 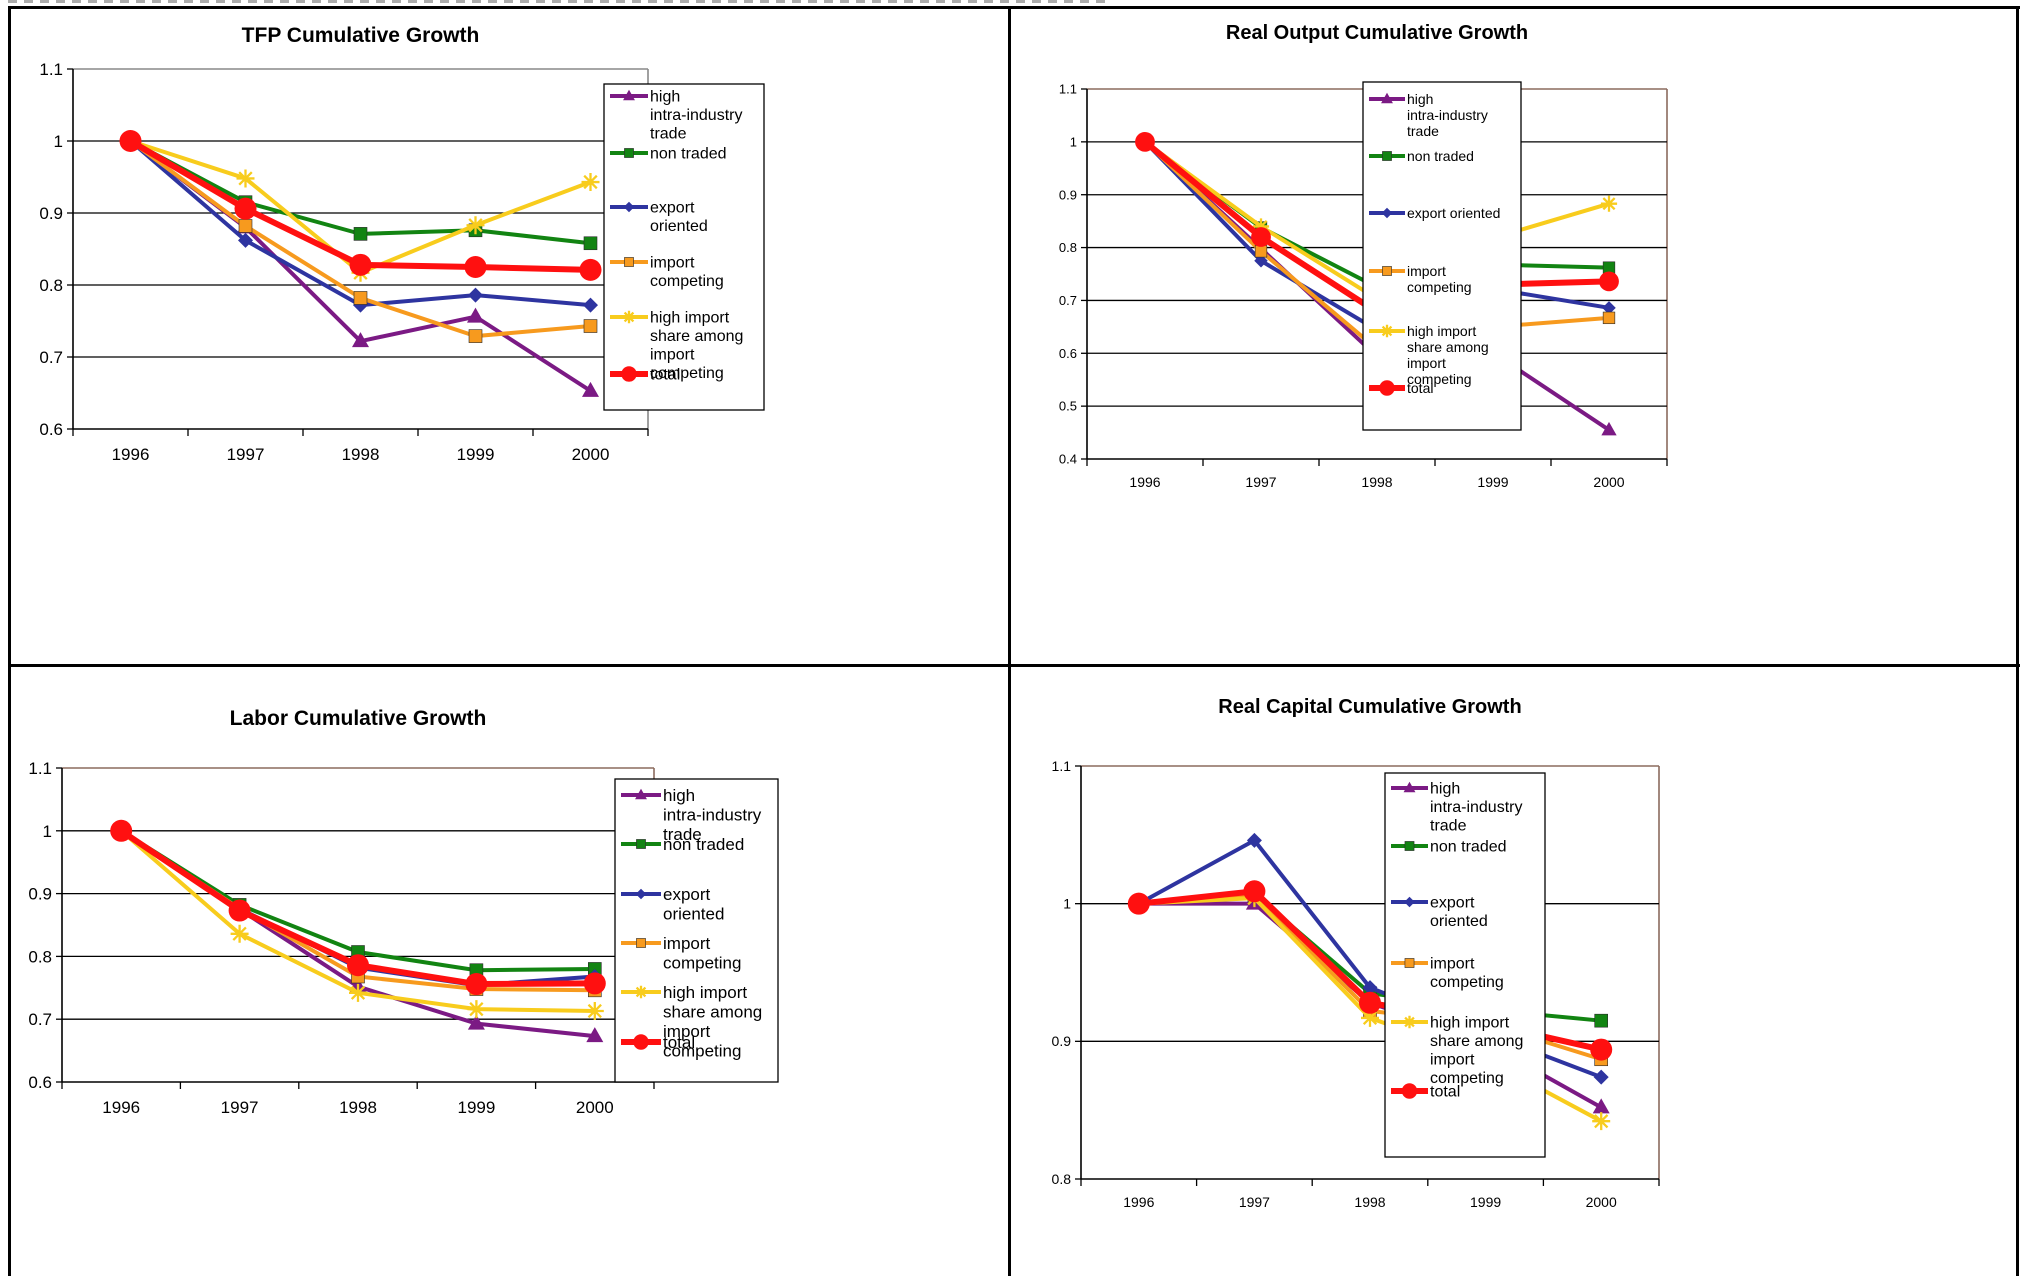 What do you see at coordinates (1014, 7) in the screenshot?
I see `frame-top` at bounding box center [1014, 7].